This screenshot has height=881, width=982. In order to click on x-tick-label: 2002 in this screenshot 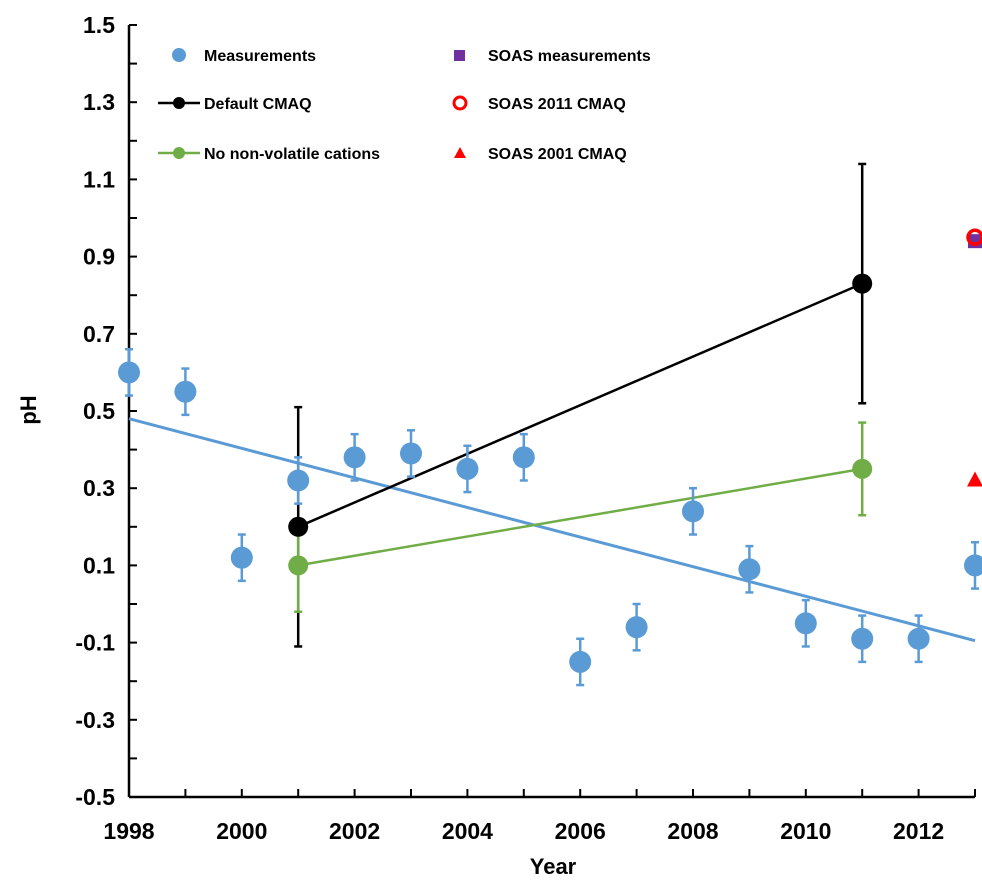, I will do `click(354, 831)`.